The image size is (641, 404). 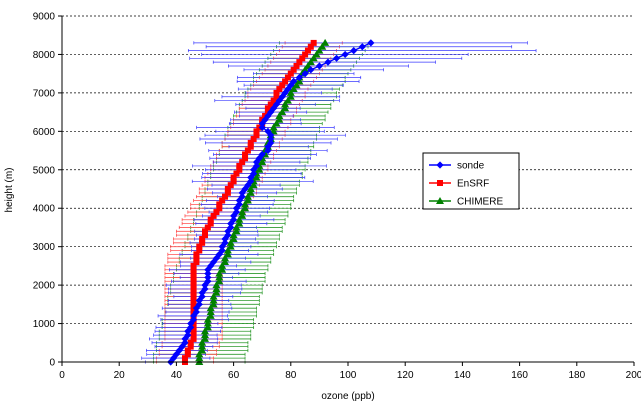 I want to click on x-tick-label-0: 0, so click(x=62, y=375).